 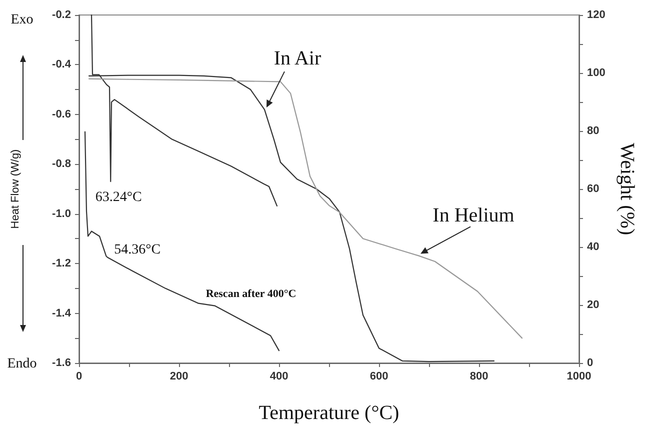 I want to click on y2-tick-label: 60, so click(x=593, y=189).